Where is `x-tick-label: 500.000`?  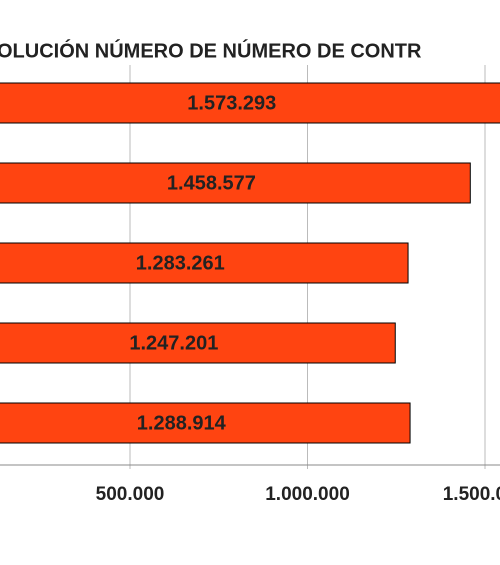 x-tick-label: 500.000 is located at coordinates (130, 494).